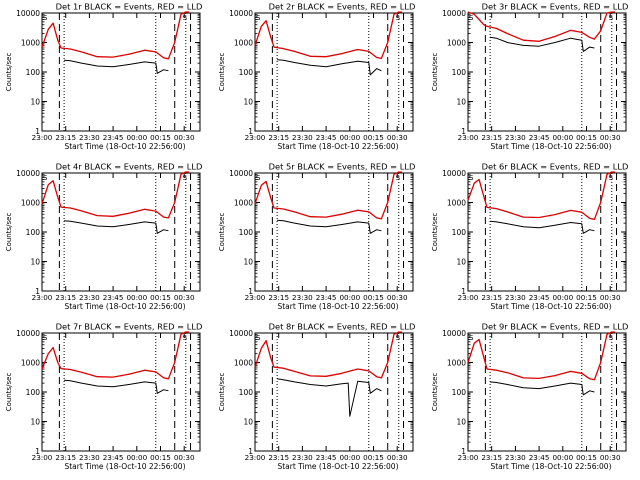 The width and height of the screenshot is (640, 480). What do you see at coordinates (342, 167) in the screenshot?
I see `panel-title: Det 5r BLACK = Events, RED = LLD` at bounding box center [342, 167].